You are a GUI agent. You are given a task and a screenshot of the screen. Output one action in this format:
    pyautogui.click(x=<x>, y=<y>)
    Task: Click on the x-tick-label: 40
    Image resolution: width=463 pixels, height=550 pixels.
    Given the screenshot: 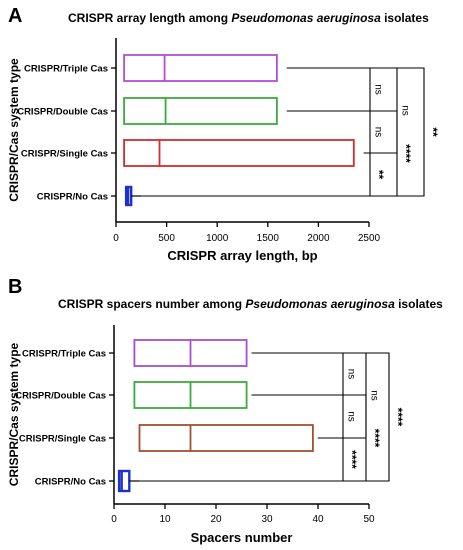 What is the action you would take?
    pyautogui.click(x=318, y=519)
    